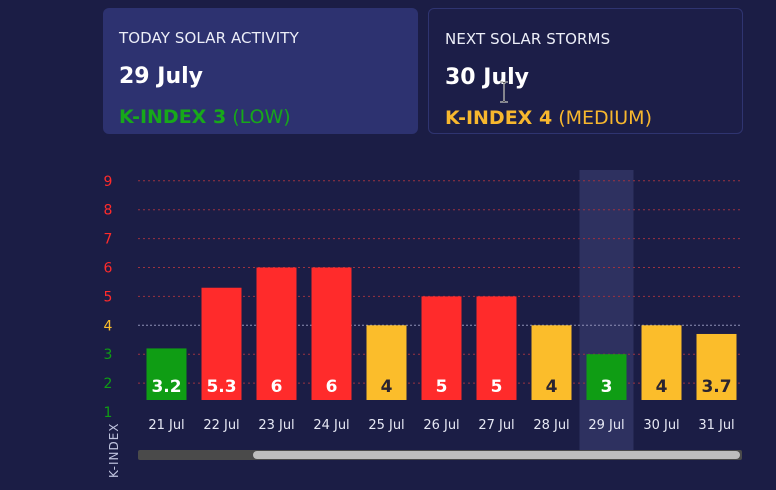 This screenshot has width=776, height=490. What do you see at coordinates (221, 425) in the screenshot?
I see `x-tick-label: 22 Jul` at bounding box center [221, 425].